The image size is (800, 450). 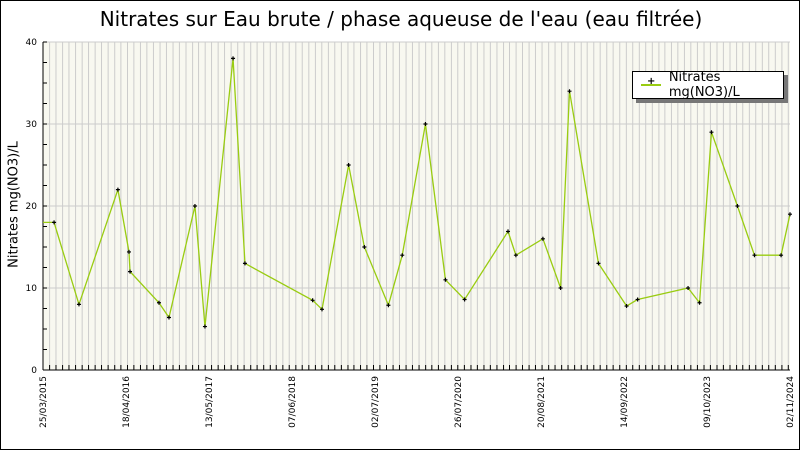 I want to click on x-tick-label: 13/05/2017, so click(x=210, y=402).